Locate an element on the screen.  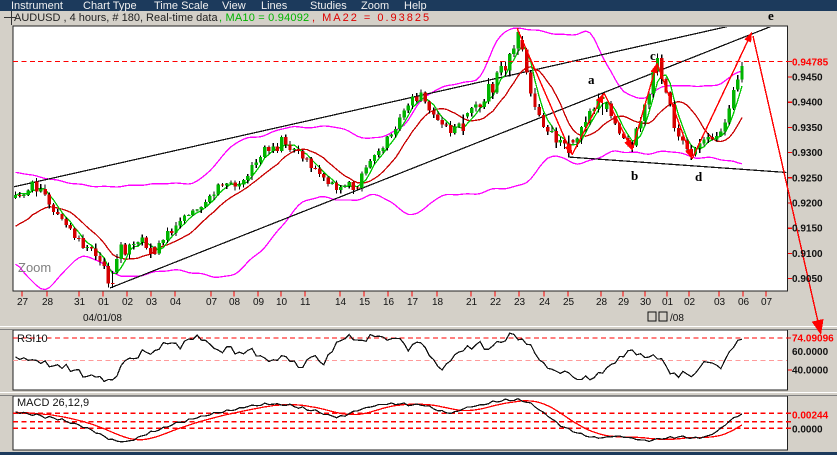
svg-text: 15 is located at coordinates (365, 302).